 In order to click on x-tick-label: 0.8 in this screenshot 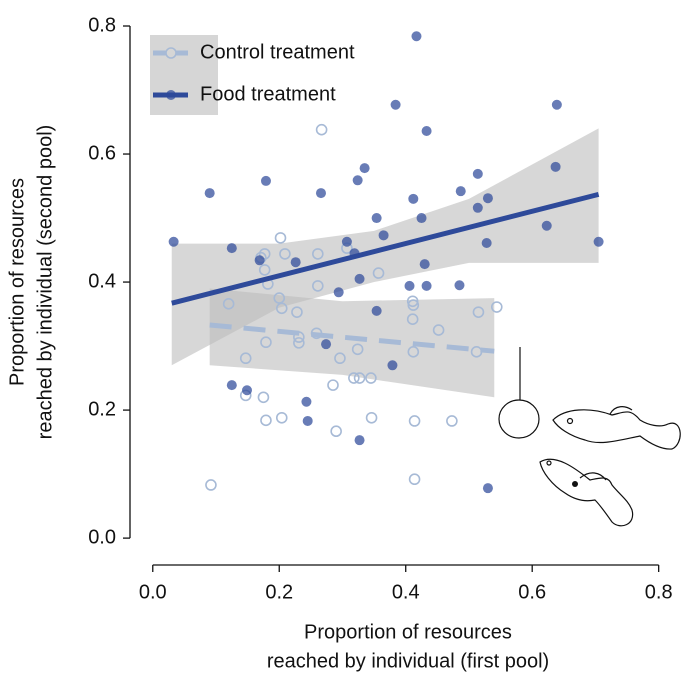, I will do `click(659, 592)`.